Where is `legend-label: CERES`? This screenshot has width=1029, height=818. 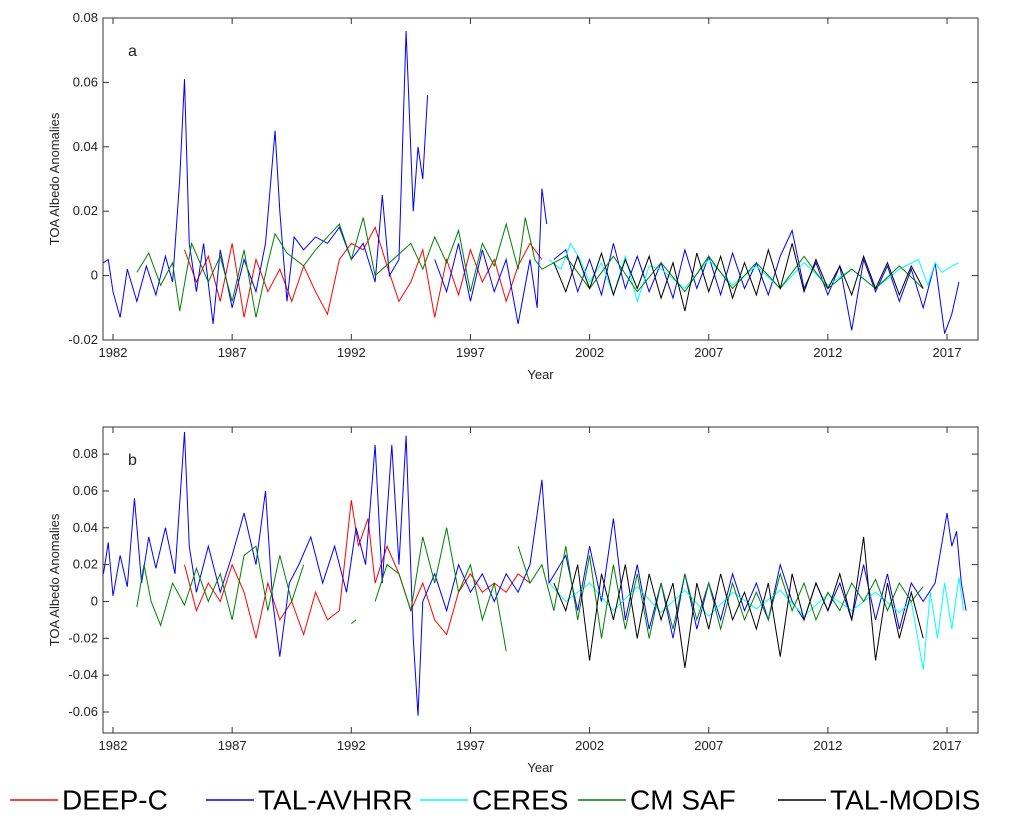 legend-label: CERES is located at coordinates (520, 799).